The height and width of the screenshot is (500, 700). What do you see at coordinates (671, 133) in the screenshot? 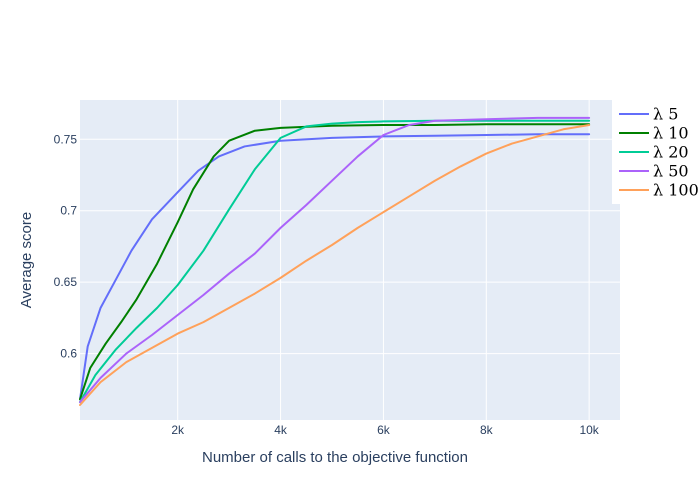
I see `legend-label: λ 10` at bounding box center [671, 133].